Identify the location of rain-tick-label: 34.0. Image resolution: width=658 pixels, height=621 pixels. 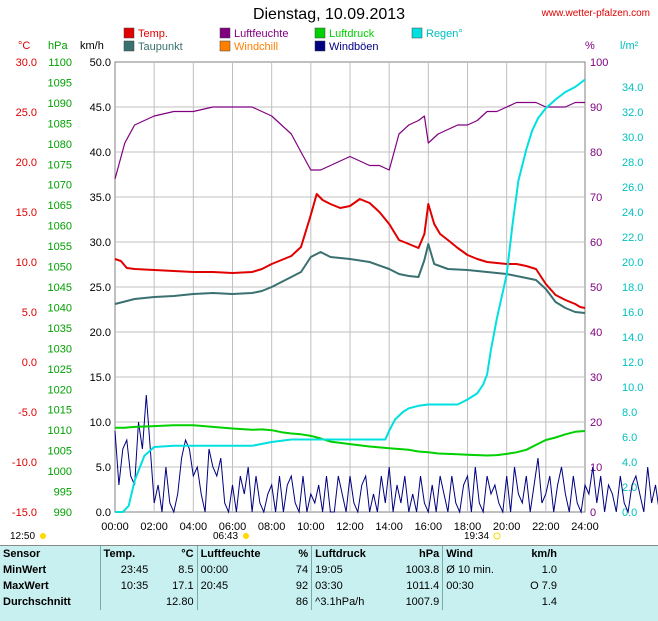
(632, 88).